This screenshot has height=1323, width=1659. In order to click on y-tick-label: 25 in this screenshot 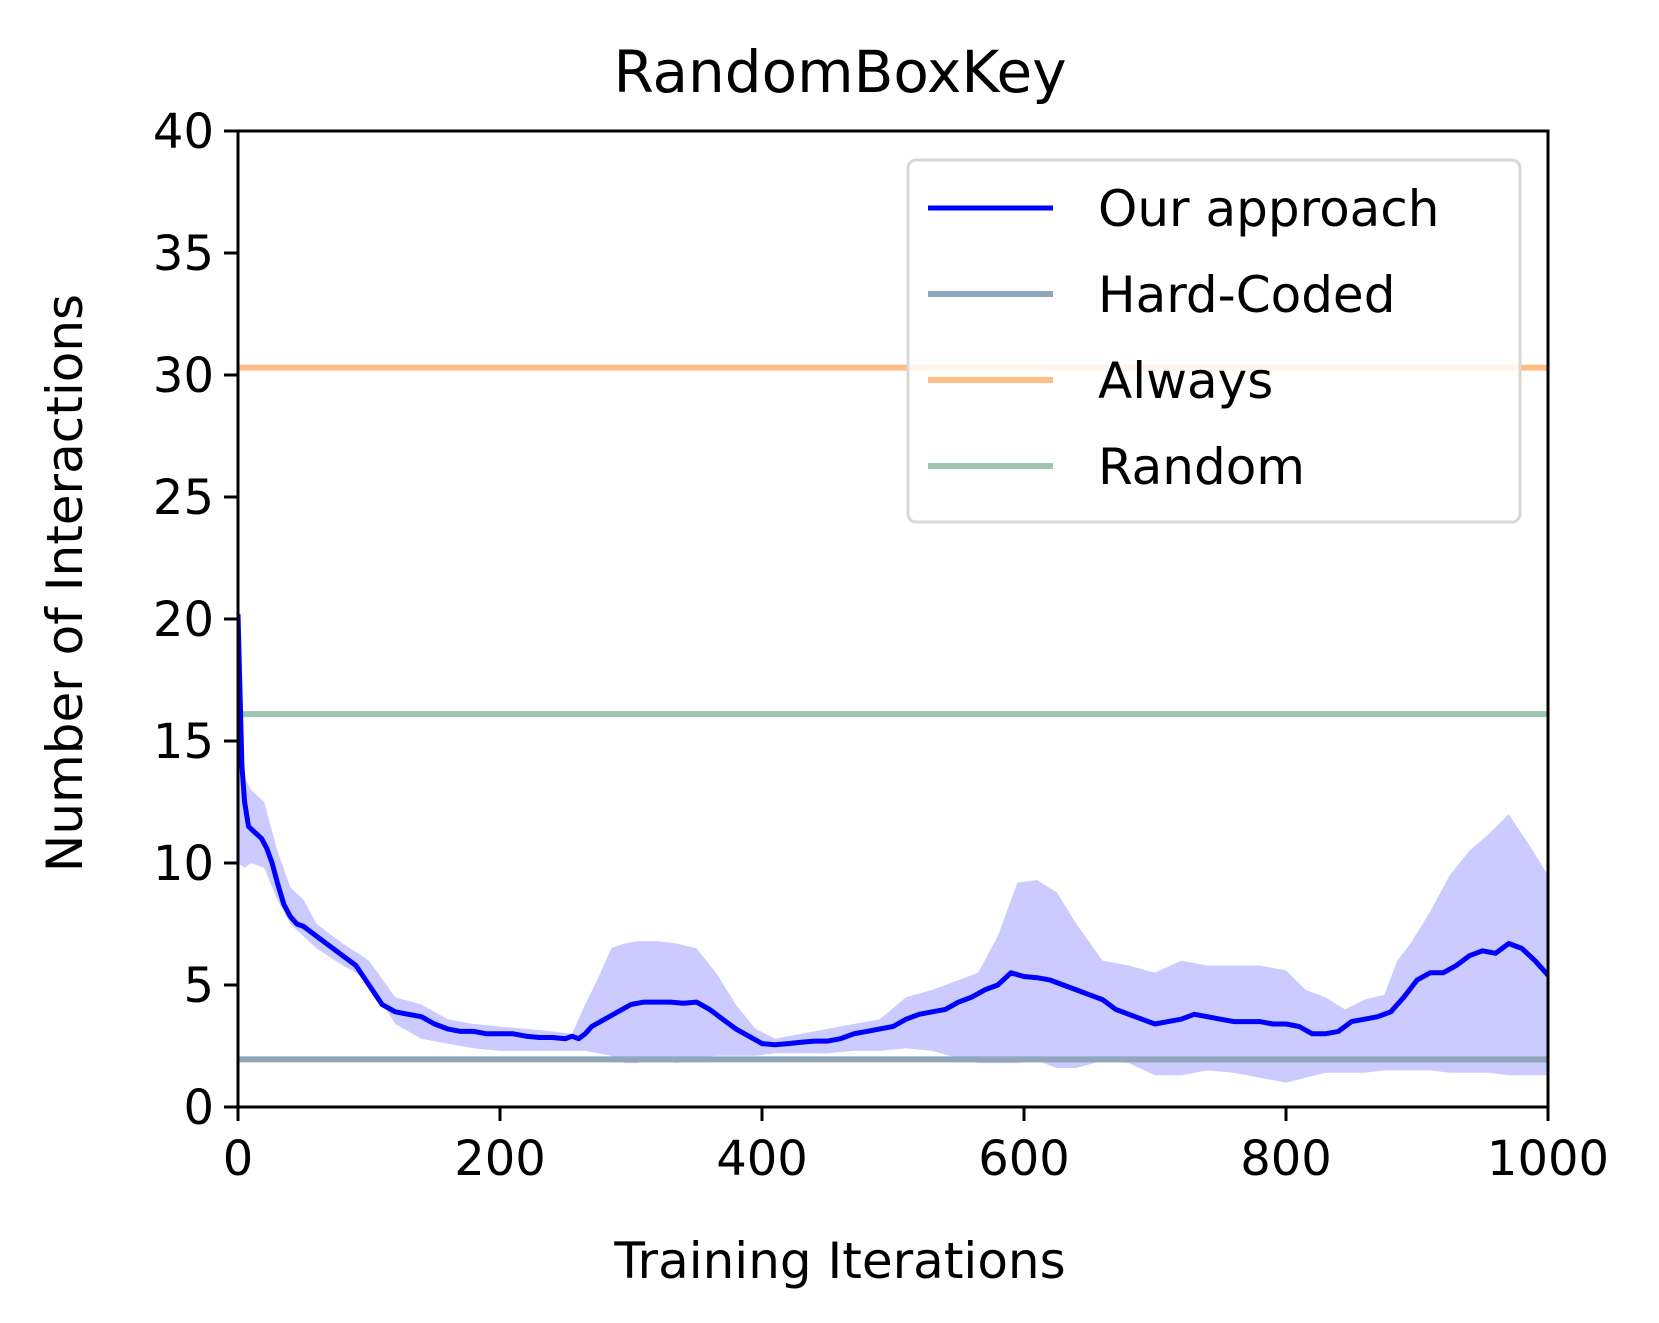, I will do `click(183, 498)`.